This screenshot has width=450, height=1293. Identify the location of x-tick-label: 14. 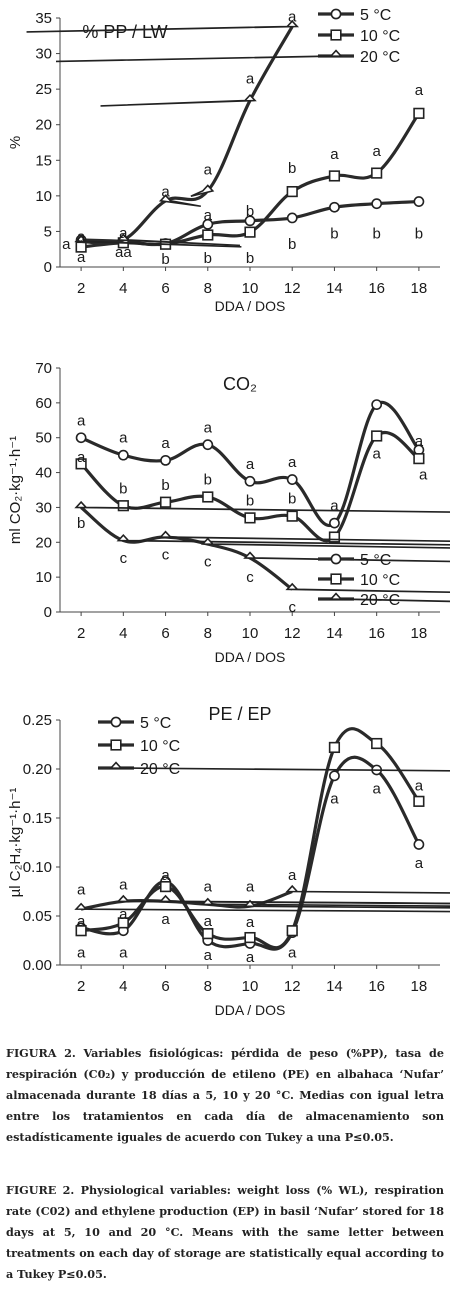
(334, 633).